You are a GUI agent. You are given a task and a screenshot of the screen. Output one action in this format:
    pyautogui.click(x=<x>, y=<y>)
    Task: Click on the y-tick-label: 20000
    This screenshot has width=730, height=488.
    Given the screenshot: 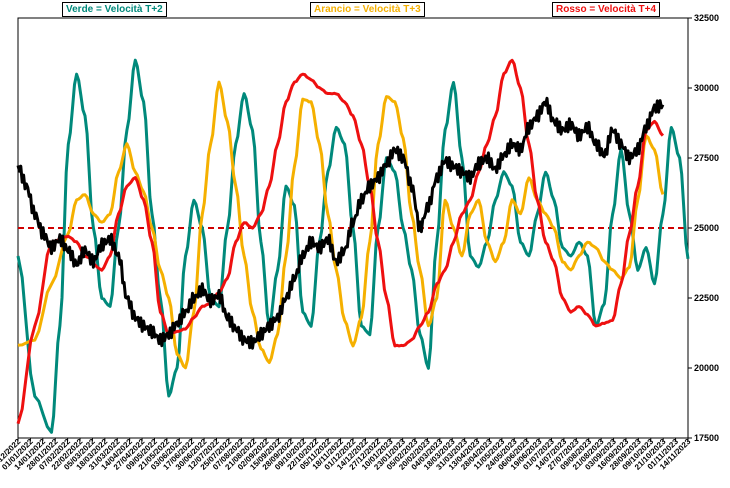 What is the action you would take?
    pyautogui.click(x=706, y=368)
    